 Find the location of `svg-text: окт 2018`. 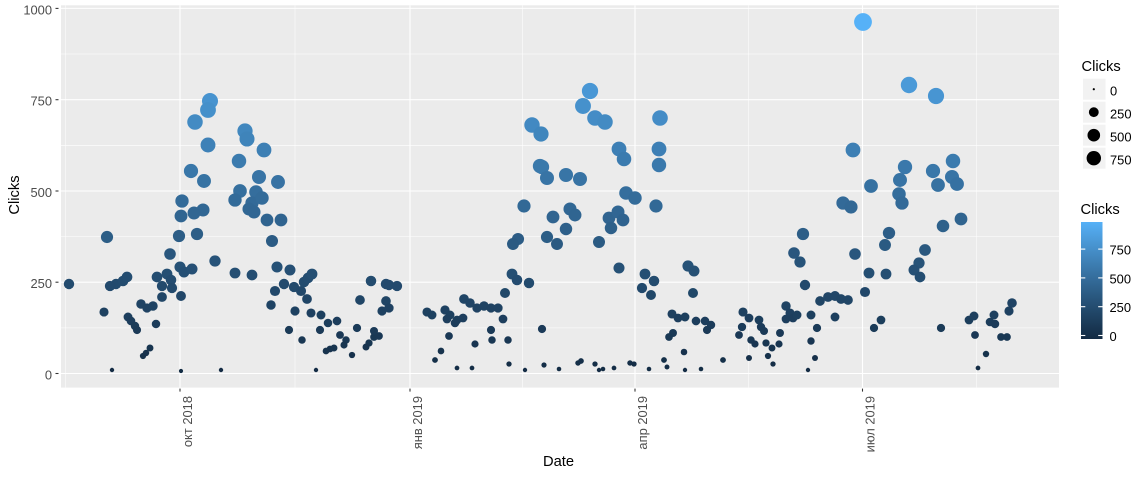

svg-text: окт 2018 is located at coordinates (187, 421).